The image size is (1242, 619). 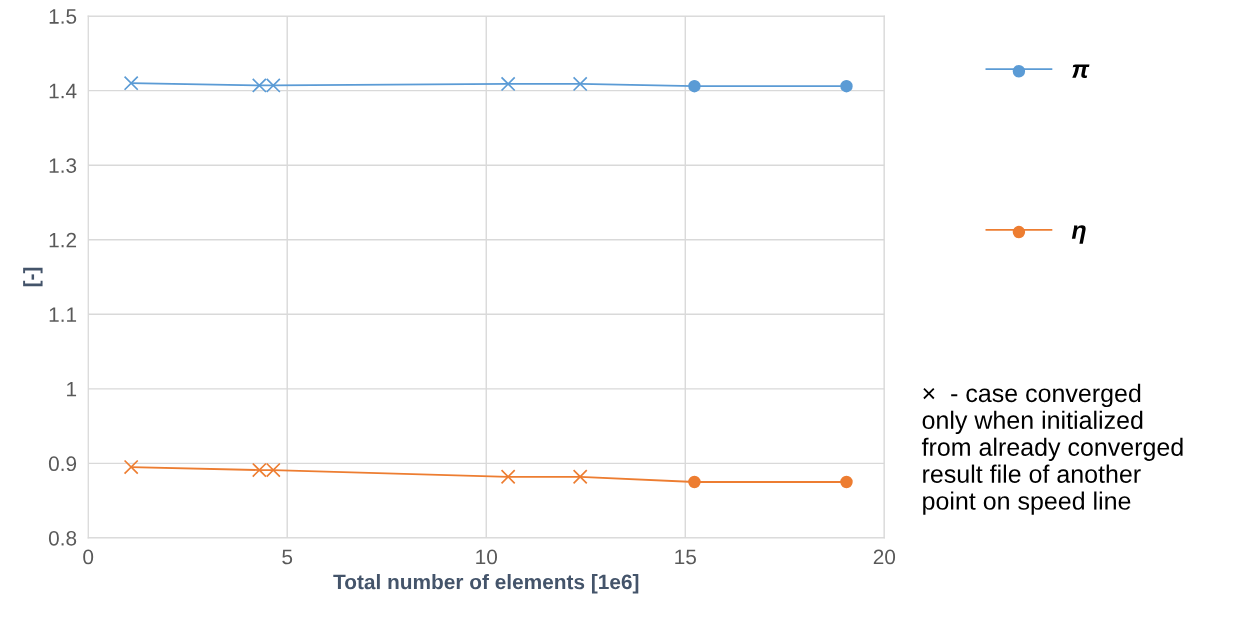 I want to click on y-tick-label: 1.3, so click(x=63, y=165).